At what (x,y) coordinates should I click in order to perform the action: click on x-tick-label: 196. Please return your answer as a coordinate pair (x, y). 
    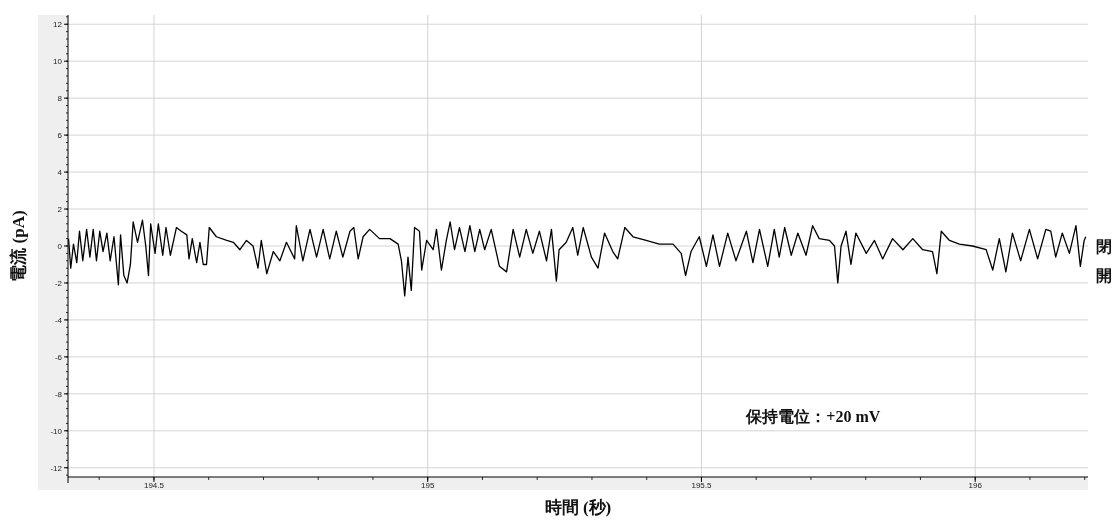
    Looking at the image, I should click on (975, 485).